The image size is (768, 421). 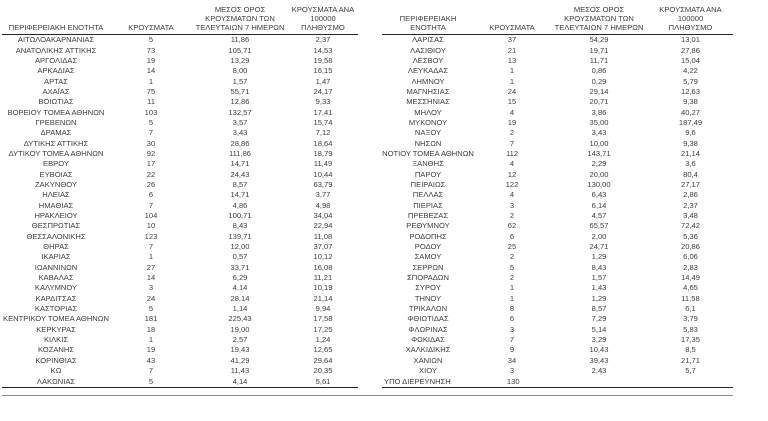 I want to click on table-row: ΗΛΕΙΑΣ 6 14,71 3,77, so click(x=180, y=195).